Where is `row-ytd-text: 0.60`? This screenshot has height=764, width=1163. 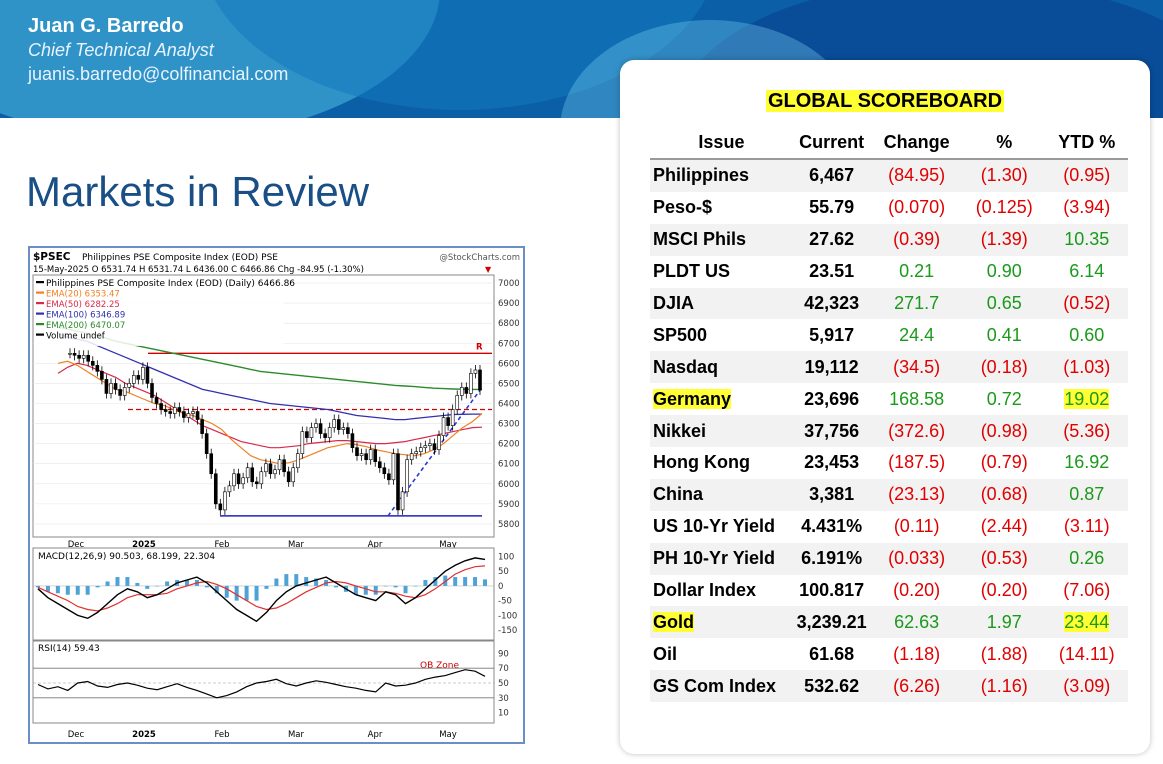 row-ytd-text: 0.60 is located at coordinates (1087, 334).